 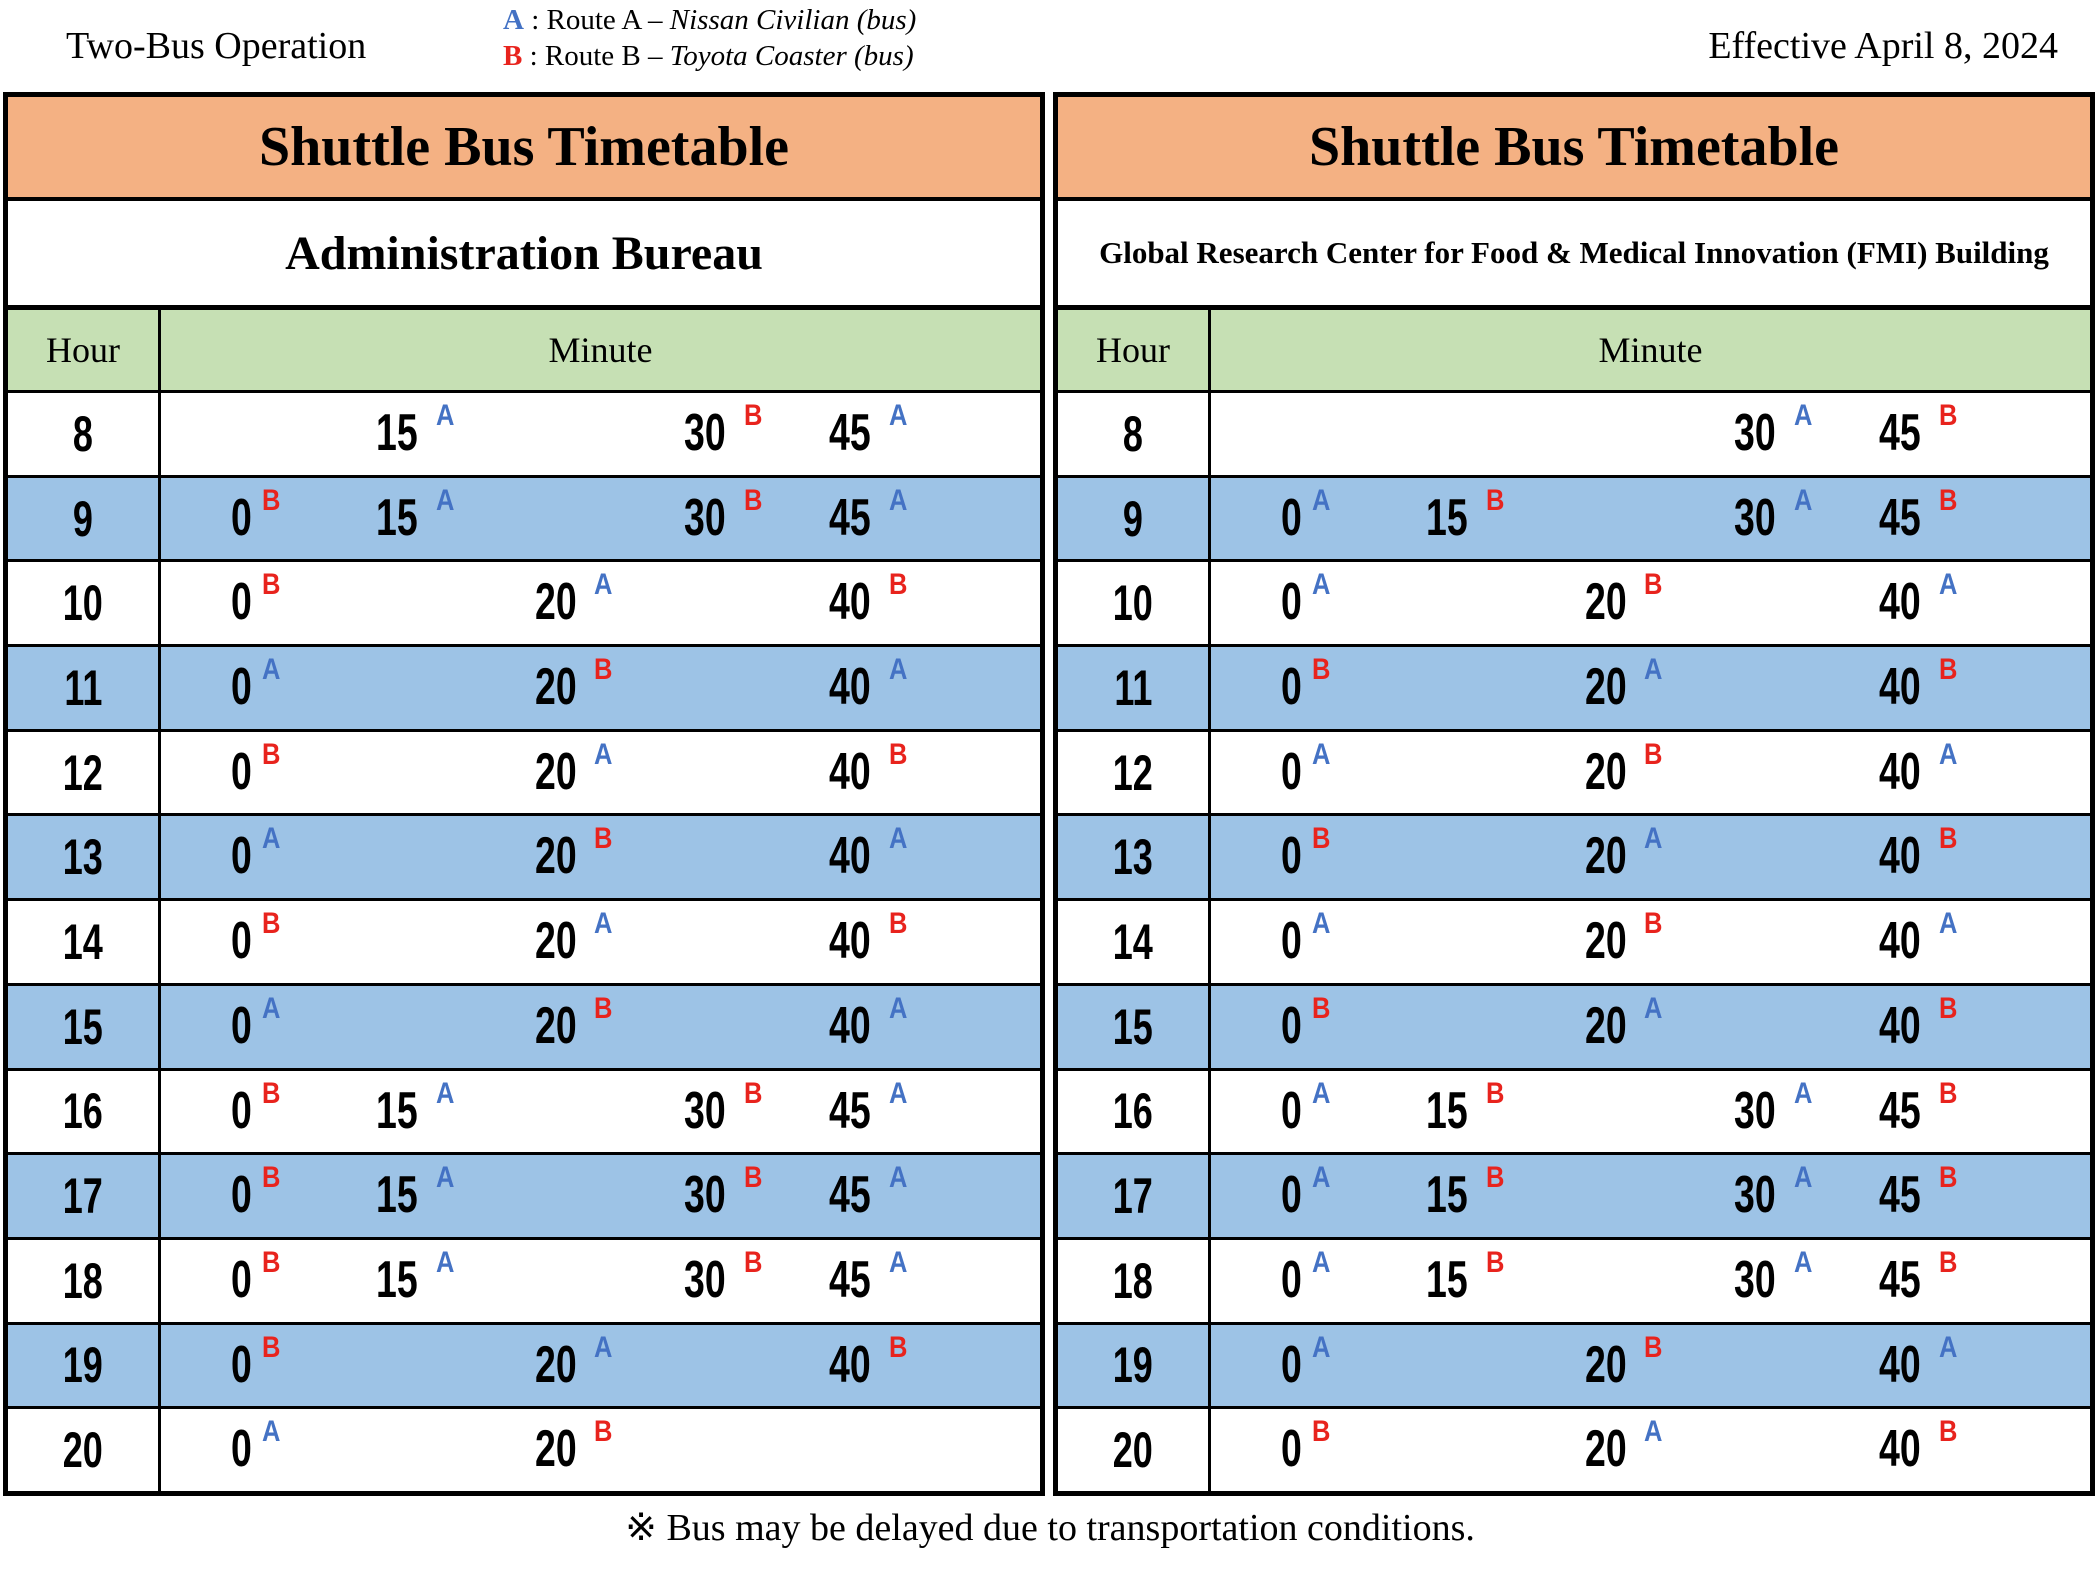 What do you see at coordinates (1133, 1280) in the screenshot?
I see `hour-value: 18` at bounding box center [1133, 1280].